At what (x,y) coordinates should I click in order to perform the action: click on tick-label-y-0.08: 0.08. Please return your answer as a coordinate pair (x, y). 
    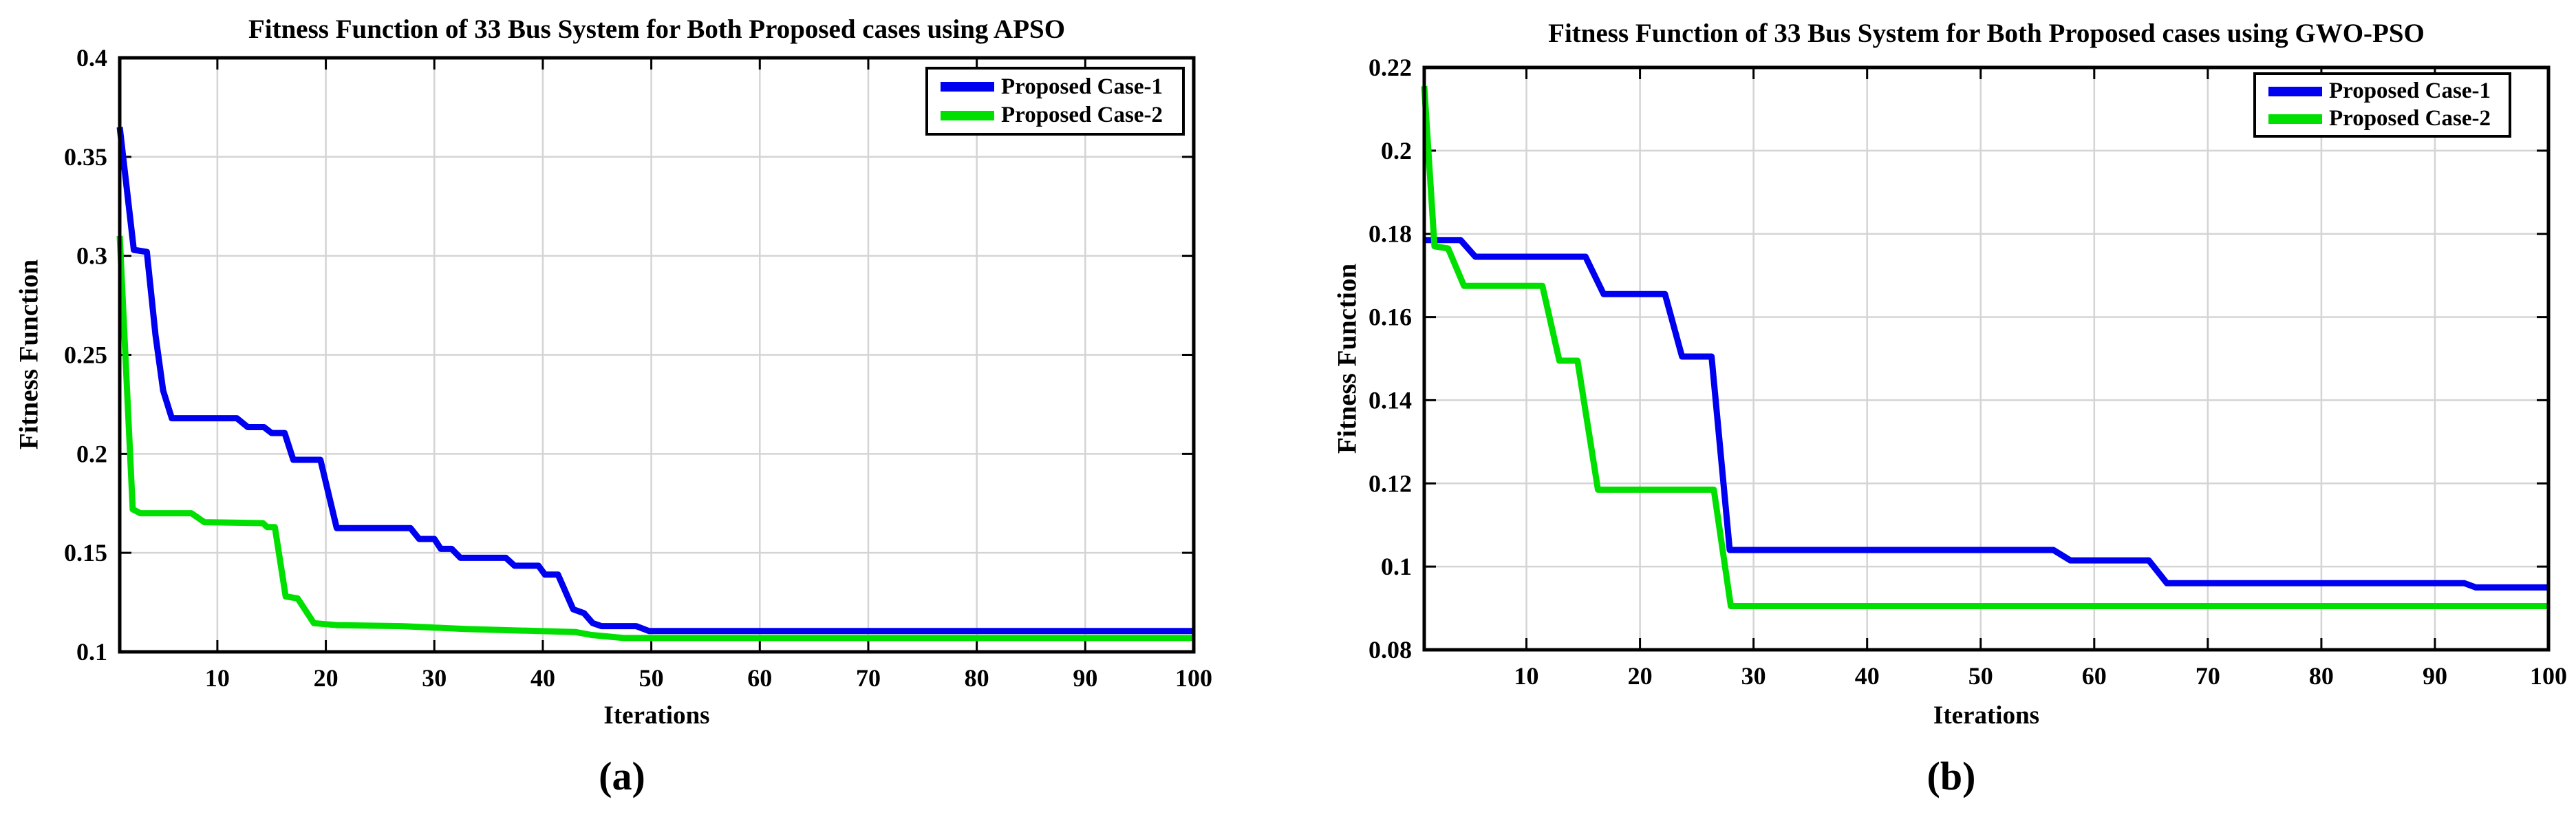
    Looking at the image, I should click on (1390, 650).